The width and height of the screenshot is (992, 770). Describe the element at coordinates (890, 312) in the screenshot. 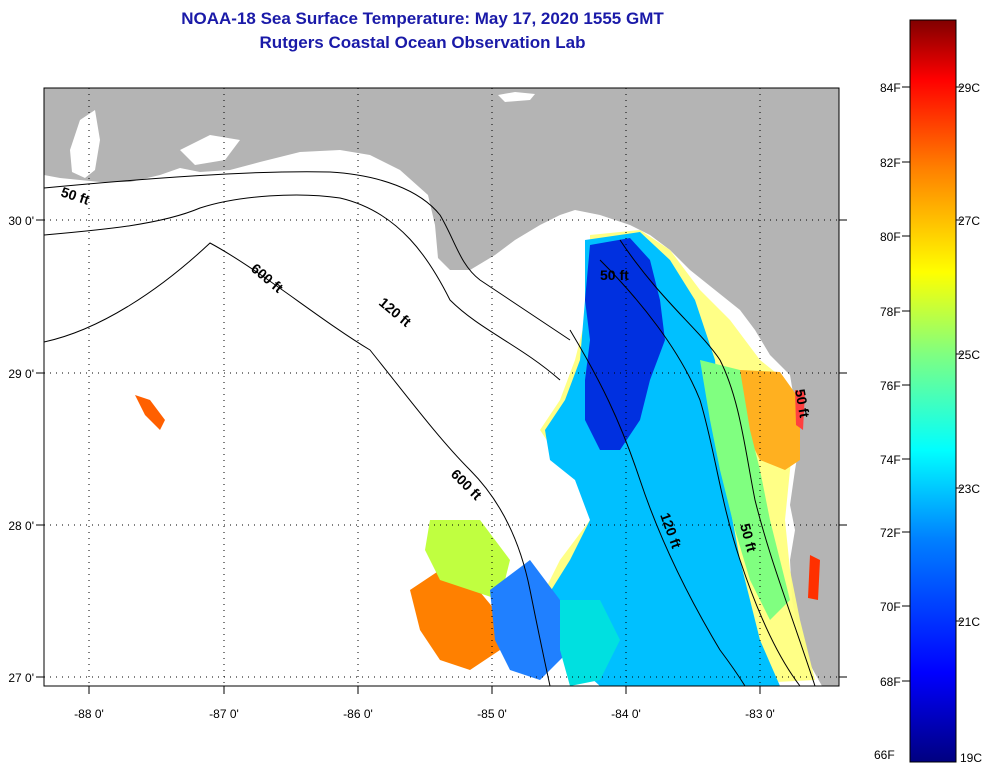

I see `cb-label-78f: 78F` at that location.